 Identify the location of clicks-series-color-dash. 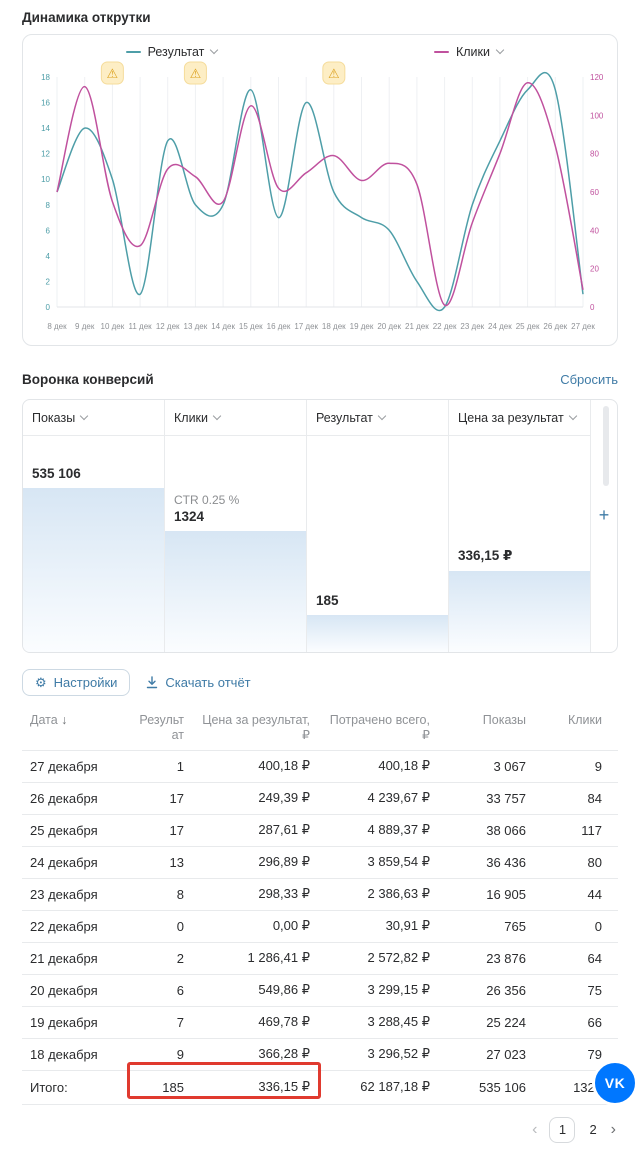
(441, 52).